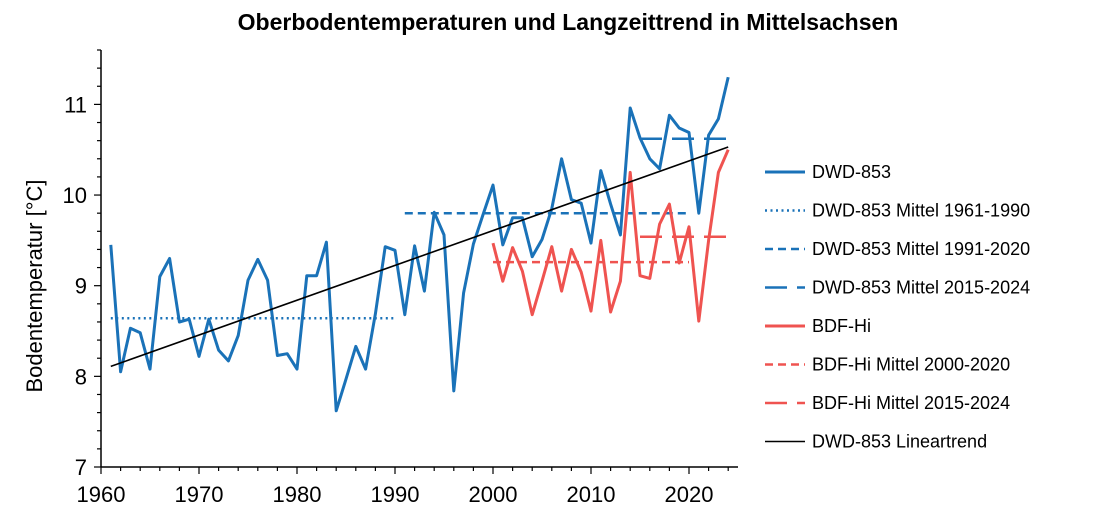 This screenshot has height=518, width=1095. What do you see at coordinates (75, 104) in the screenshot?
I see `y-tick-label: 11` at bounding box center [75, 104].